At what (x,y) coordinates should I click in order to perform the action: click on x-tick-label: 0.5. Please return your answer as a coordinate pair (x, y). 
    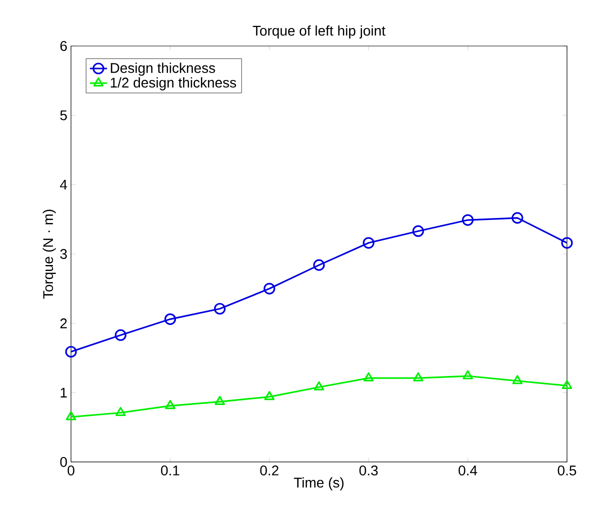
    Looking at the image, I should click on (567, 471).